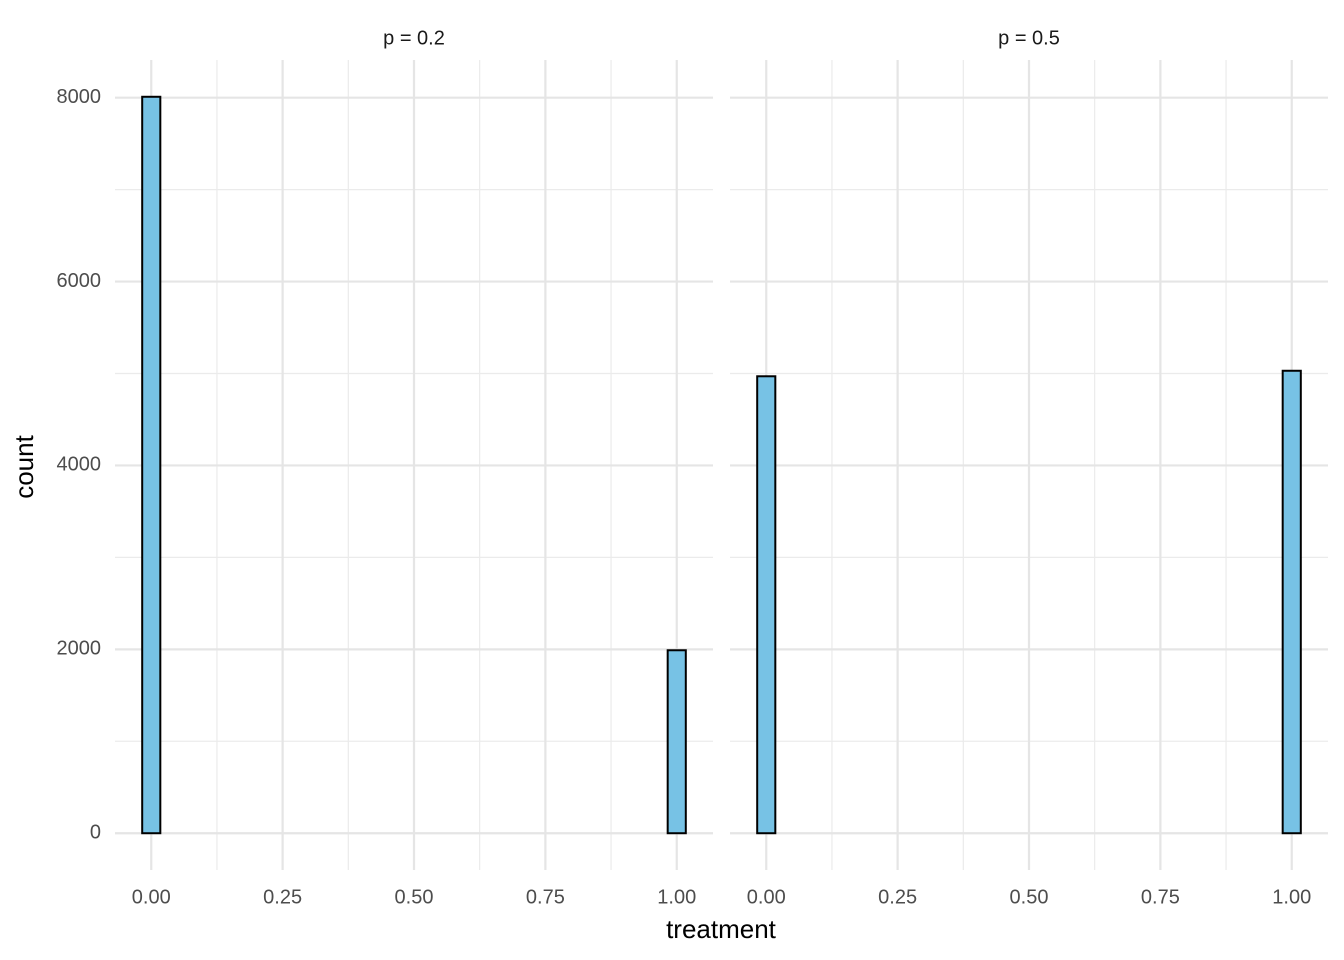 The height and width of the screenshot is (960, 1344). I want to click on panel-title: p = 0.5, so click(1029, 38).